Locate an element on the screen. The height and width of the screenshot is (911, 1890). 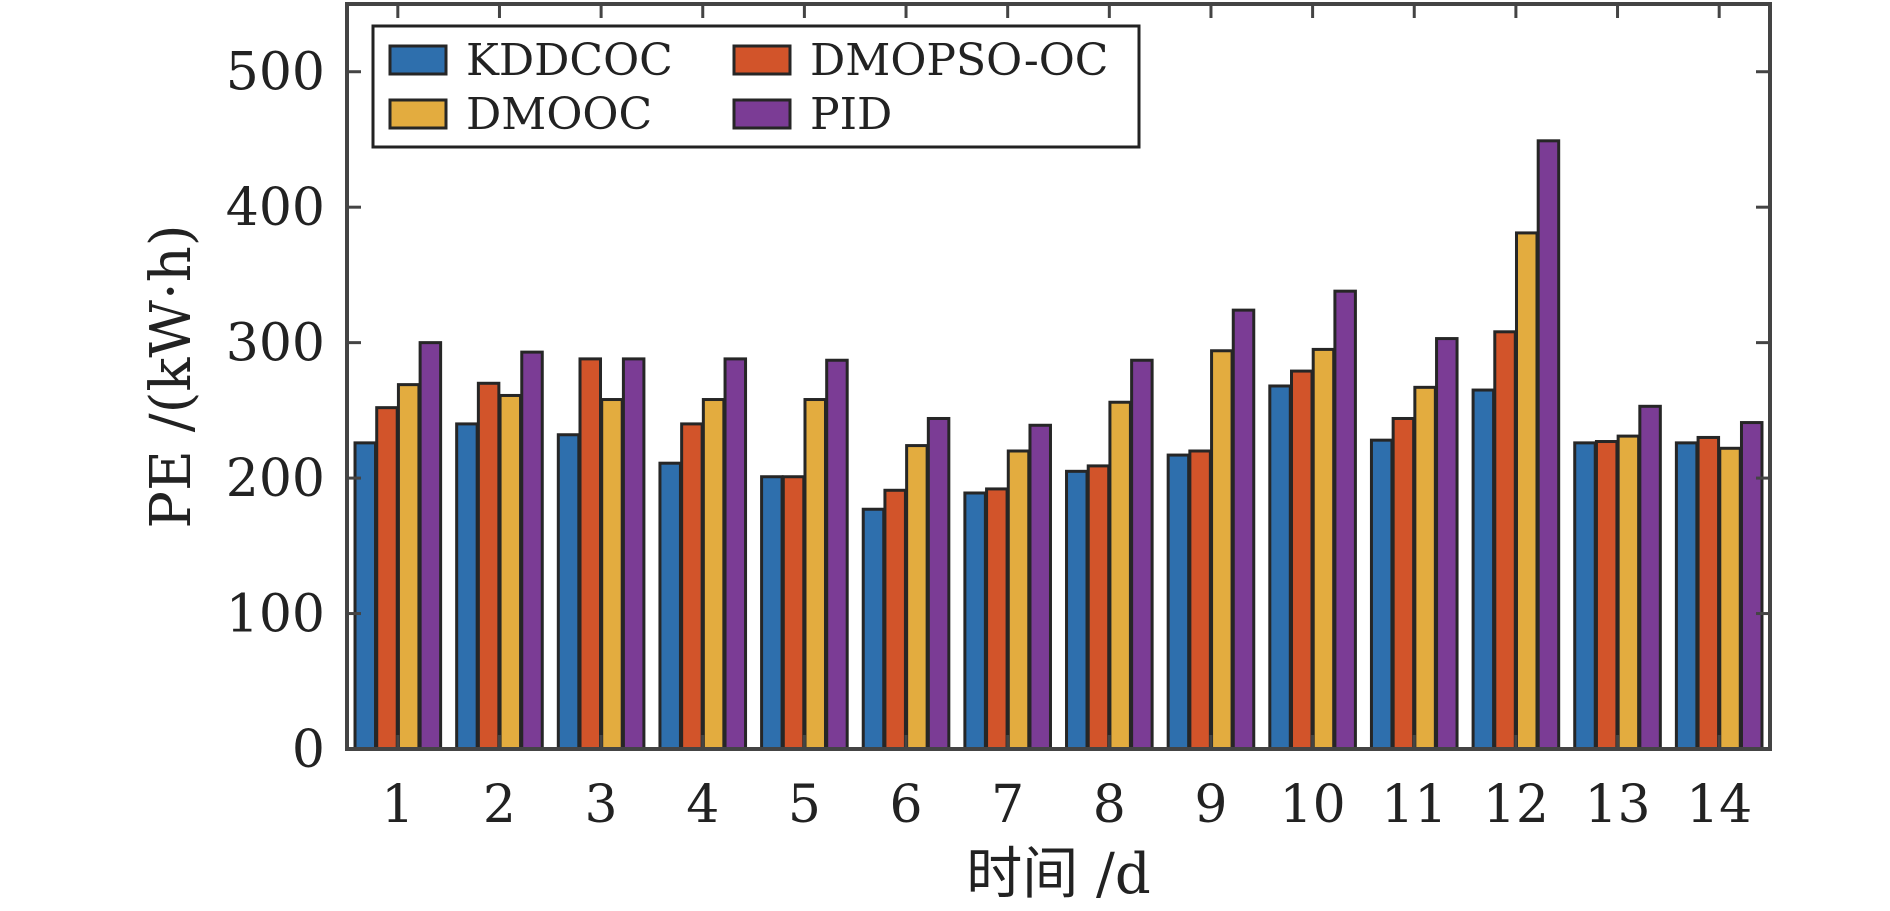
x-tick-label: 8 is located at coordinates (1109, 805).